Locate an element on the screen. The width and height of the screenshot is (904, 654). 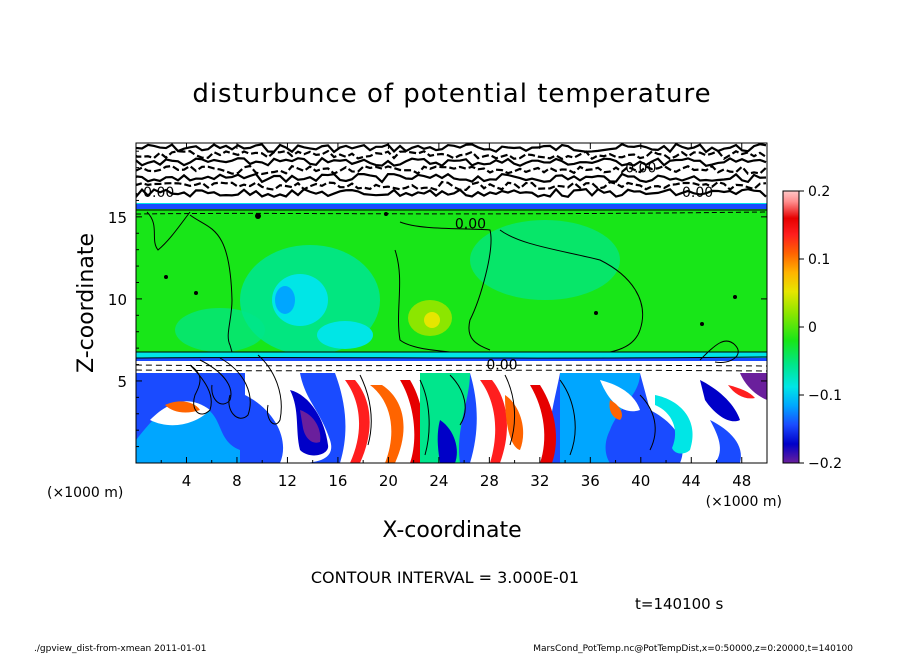
x-tick-label: 48 is located at coordinates (741, 481).